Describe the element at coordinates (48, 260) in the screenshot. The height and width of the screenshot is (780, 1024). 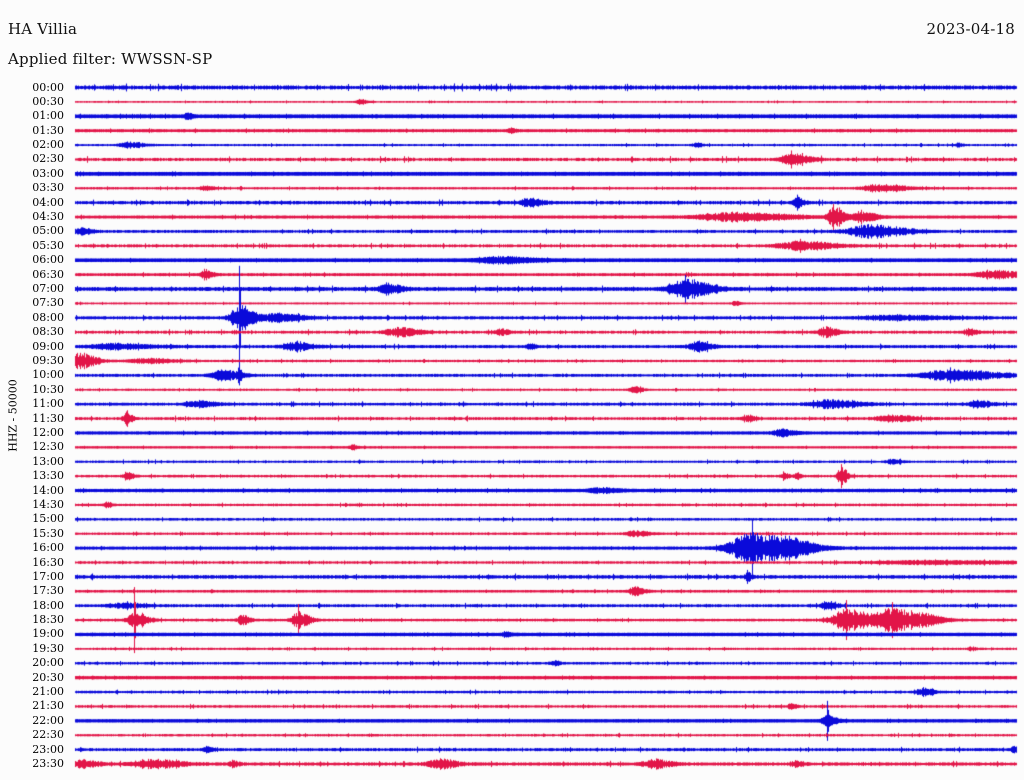
I see `time-label: 06:00` at that location.